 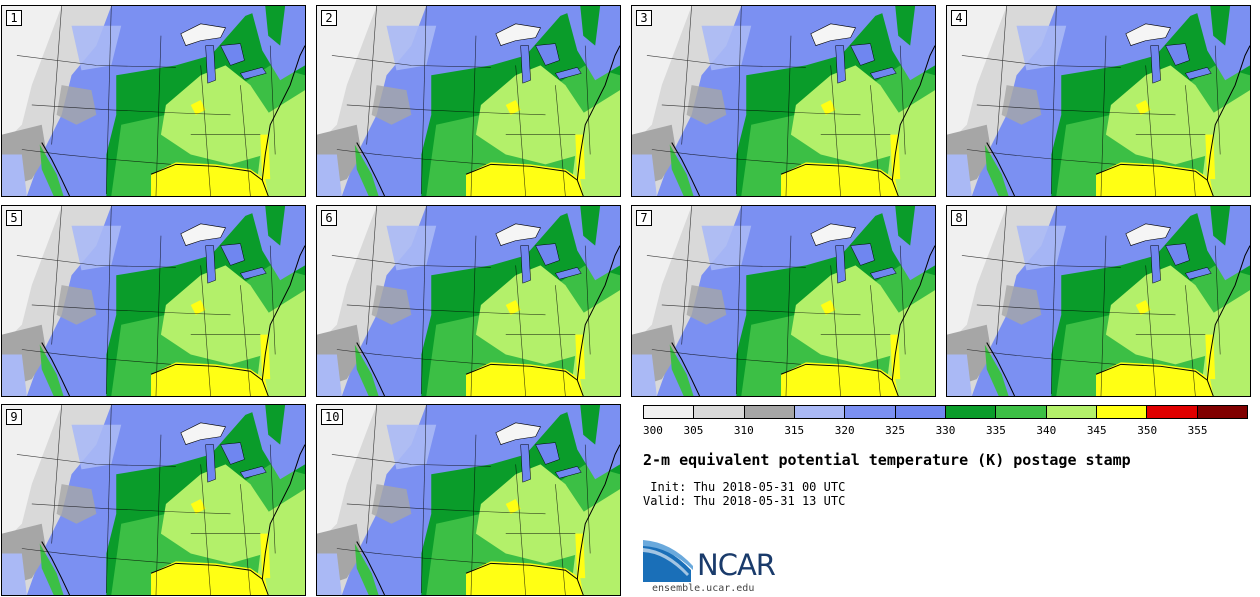 I want to click on map-panel-10: 10, so click(x=468, y=500).